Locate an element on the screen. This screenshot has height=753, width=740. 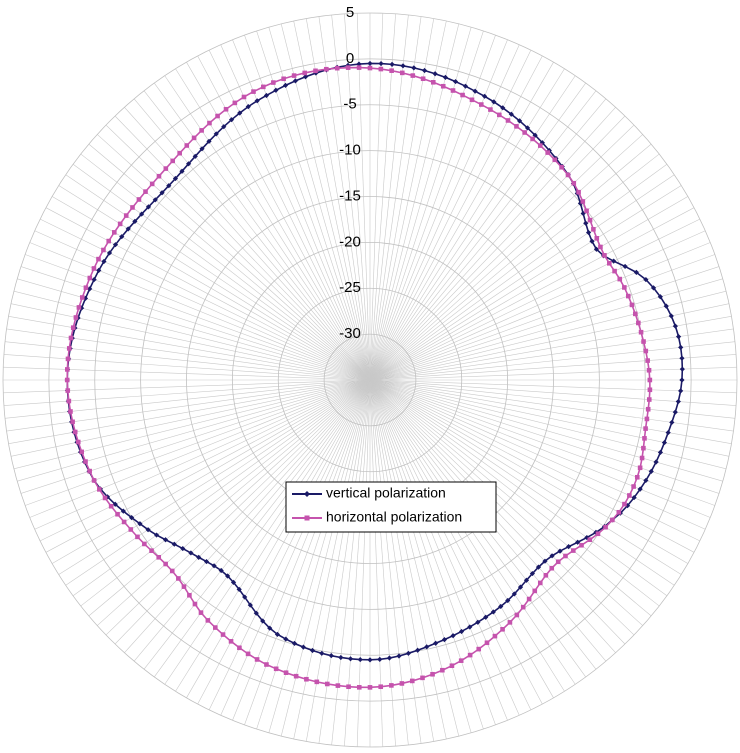
tick-label: -30 is located at coordinates (350, 333).